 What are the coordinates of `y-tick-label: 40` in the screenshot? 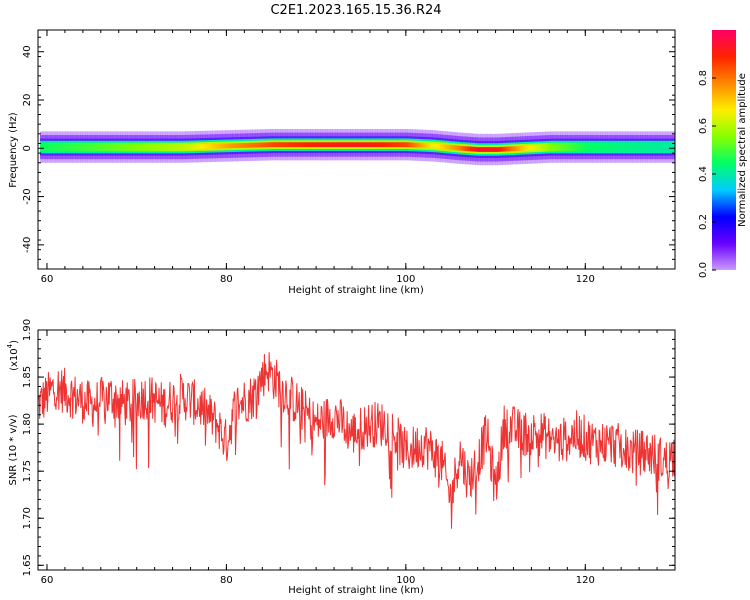 It's located at (27, 51).